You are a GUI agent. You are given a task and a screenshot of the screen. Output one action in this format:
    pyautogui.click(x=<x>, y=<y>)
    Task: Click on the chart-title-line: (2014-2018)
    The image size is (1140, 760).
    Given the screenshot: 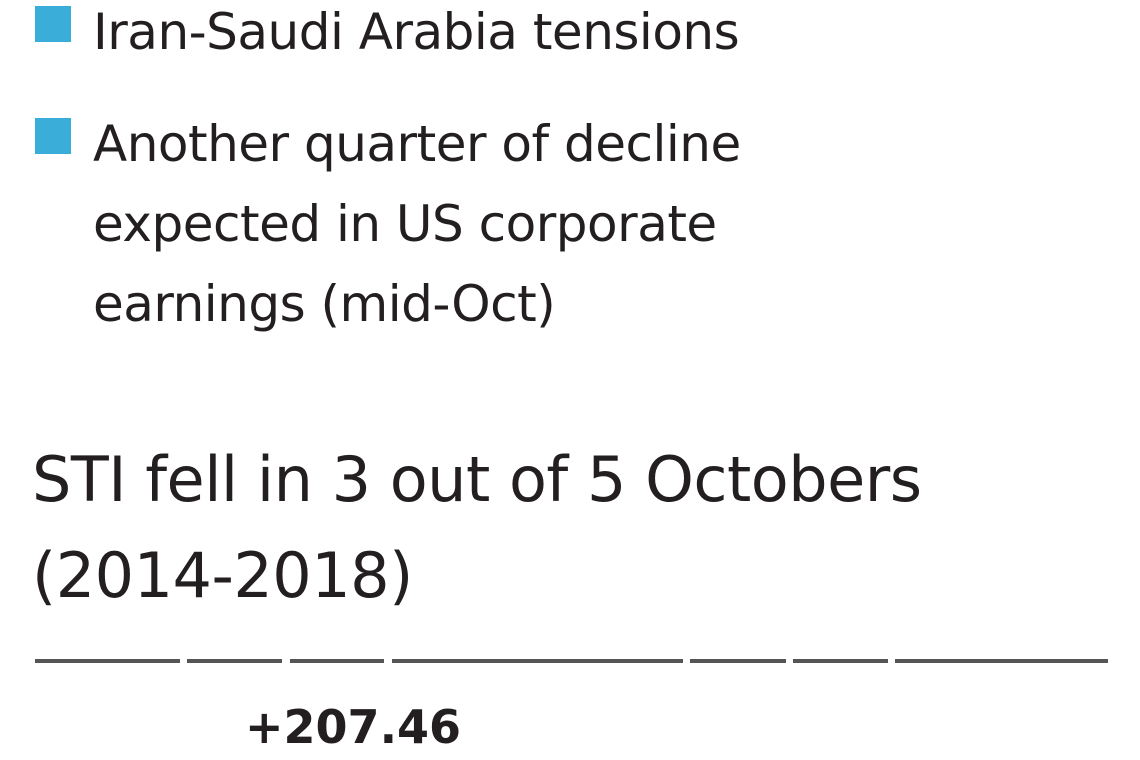 What is the action you would take?
    pyautogui.click(x=222, y=575)
    